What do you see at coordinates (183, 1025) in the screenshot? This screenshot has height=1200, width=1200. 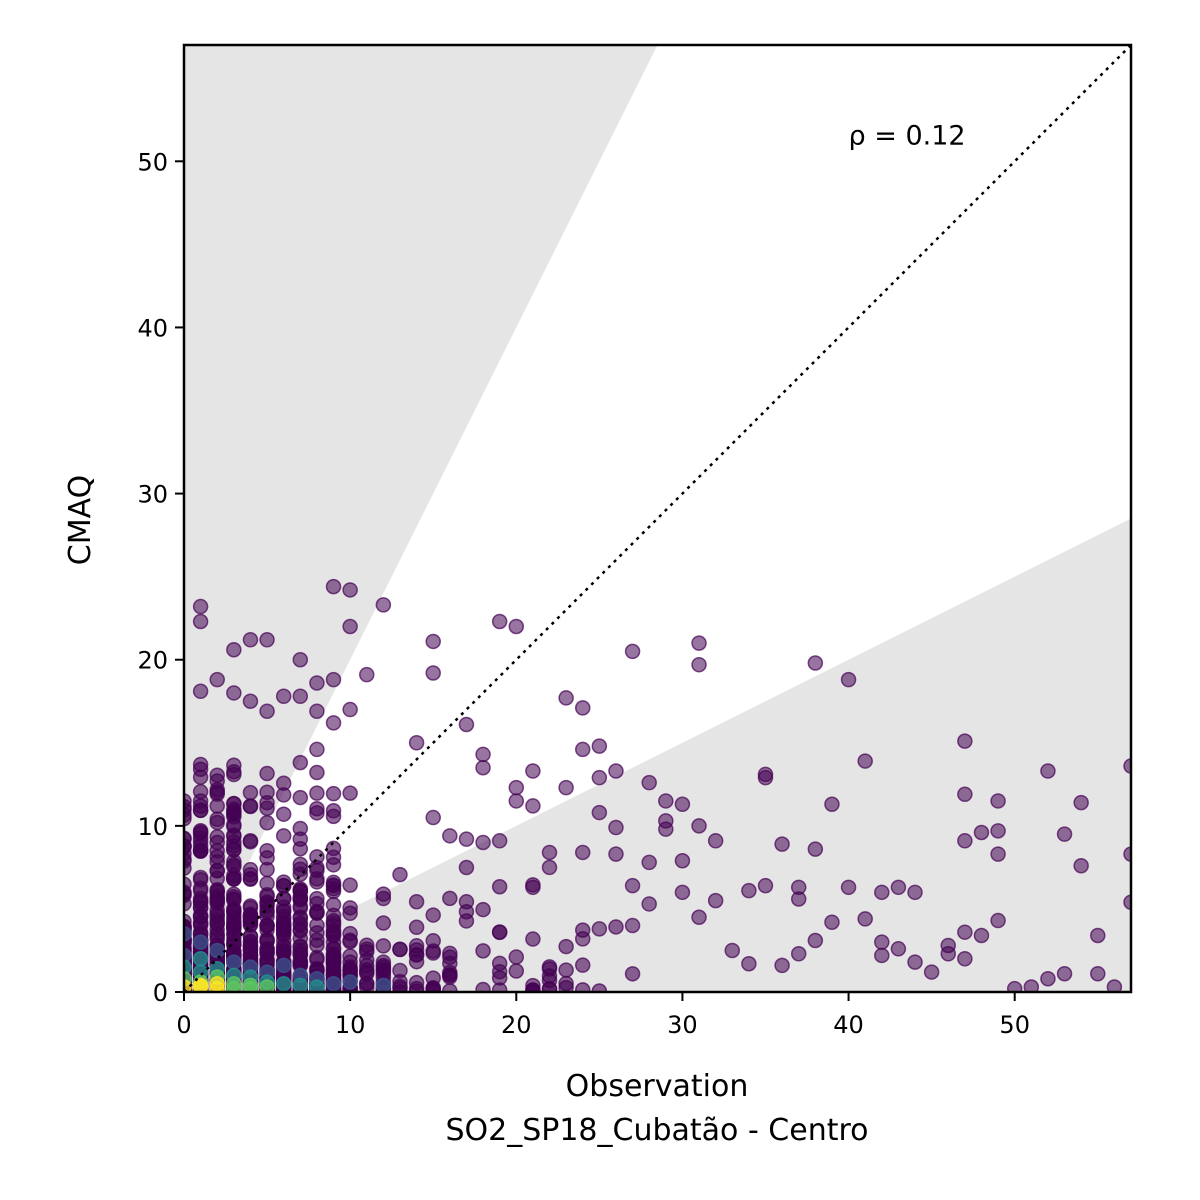 I see `x-tick-label: 0` at bounding box center [183, 1025].